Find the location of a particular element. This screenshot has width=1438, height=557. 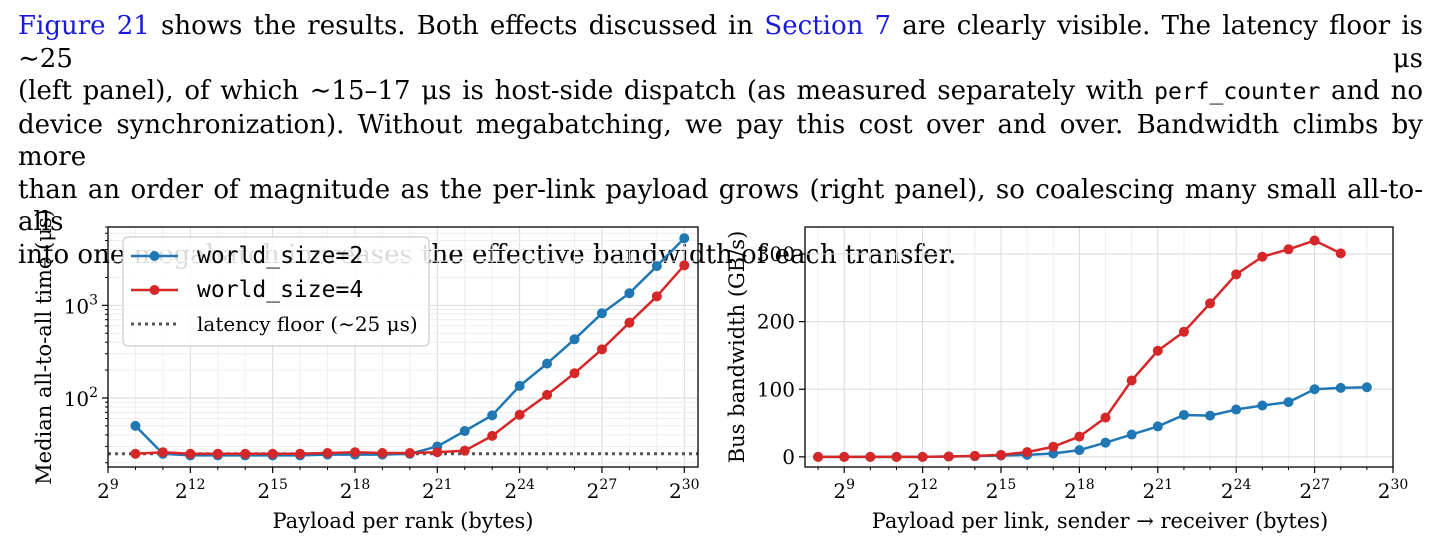

x-tick-label: 230 is located at coordinates (684, 490).